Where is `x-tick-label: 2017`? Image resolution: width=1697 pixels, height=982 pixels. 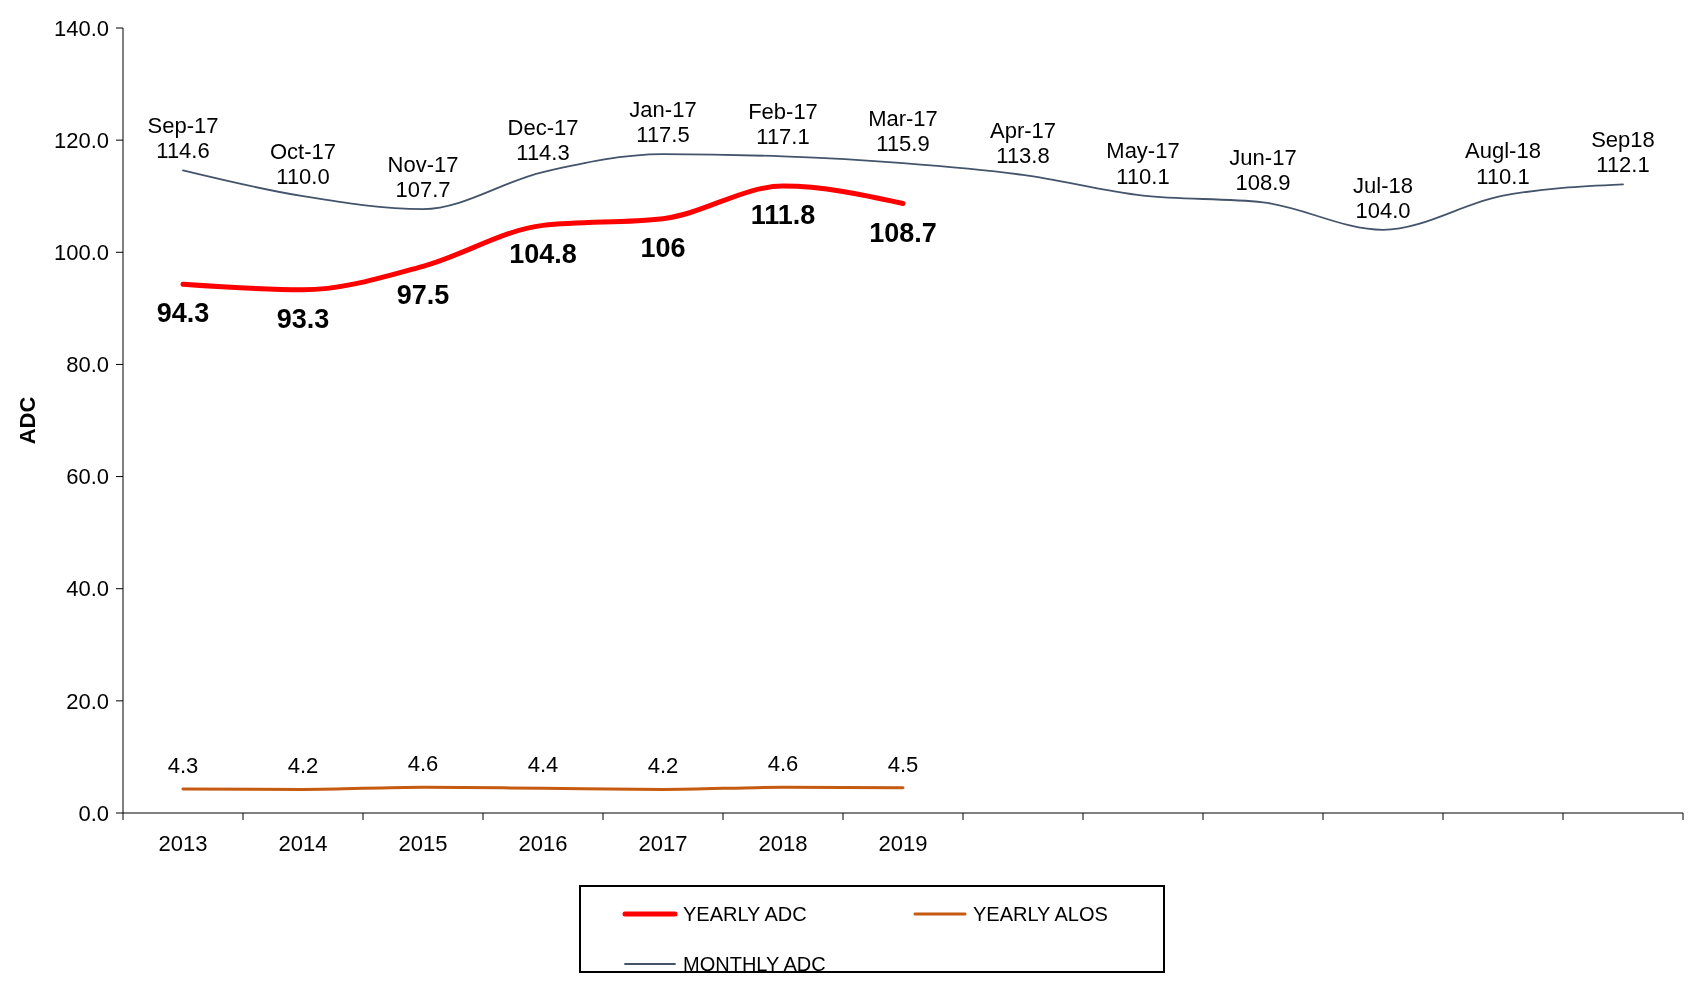 x-tick-label: 2017 is located at coordinates (663, 843).